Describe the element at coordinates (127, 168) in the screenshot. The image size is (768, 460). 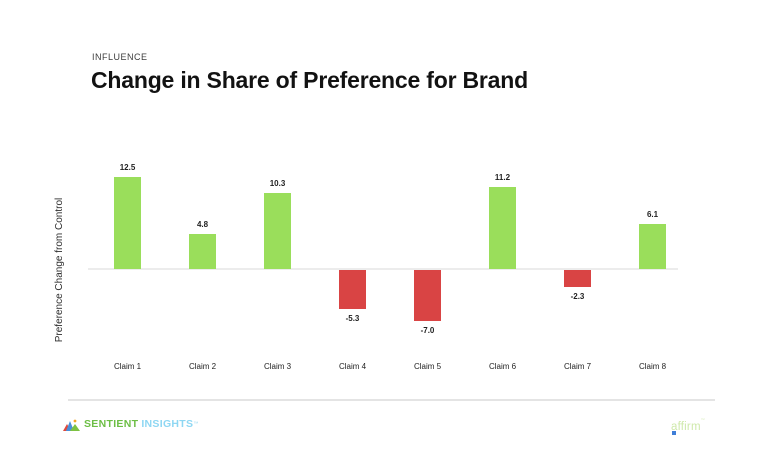
I see `bar-value-label: 12.5` at that location.